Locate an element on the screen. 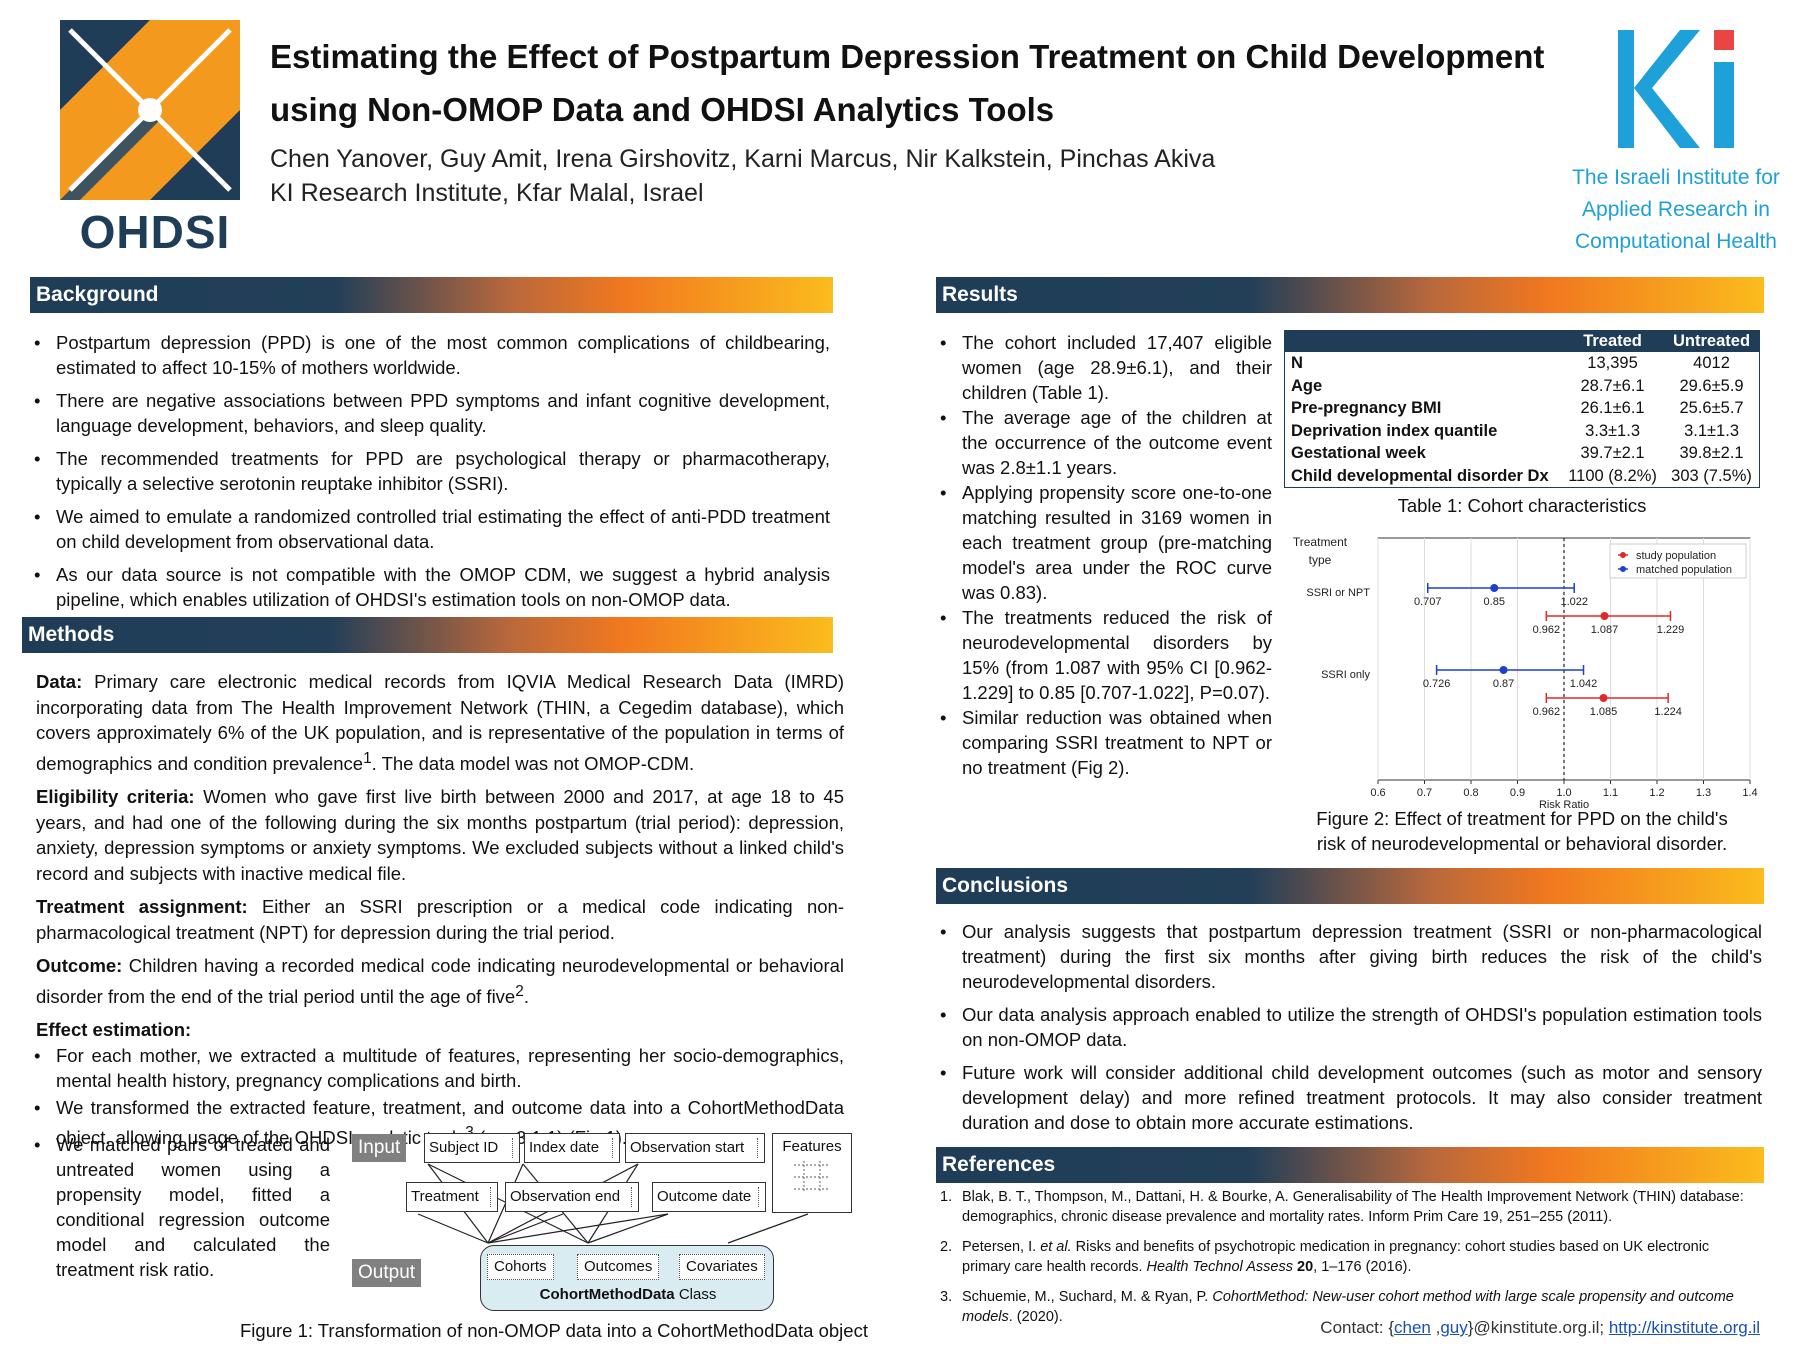 The height and width of the screenshot is (1350, 1800). data-label: 1.022 is located at coordinates (1574, 602).